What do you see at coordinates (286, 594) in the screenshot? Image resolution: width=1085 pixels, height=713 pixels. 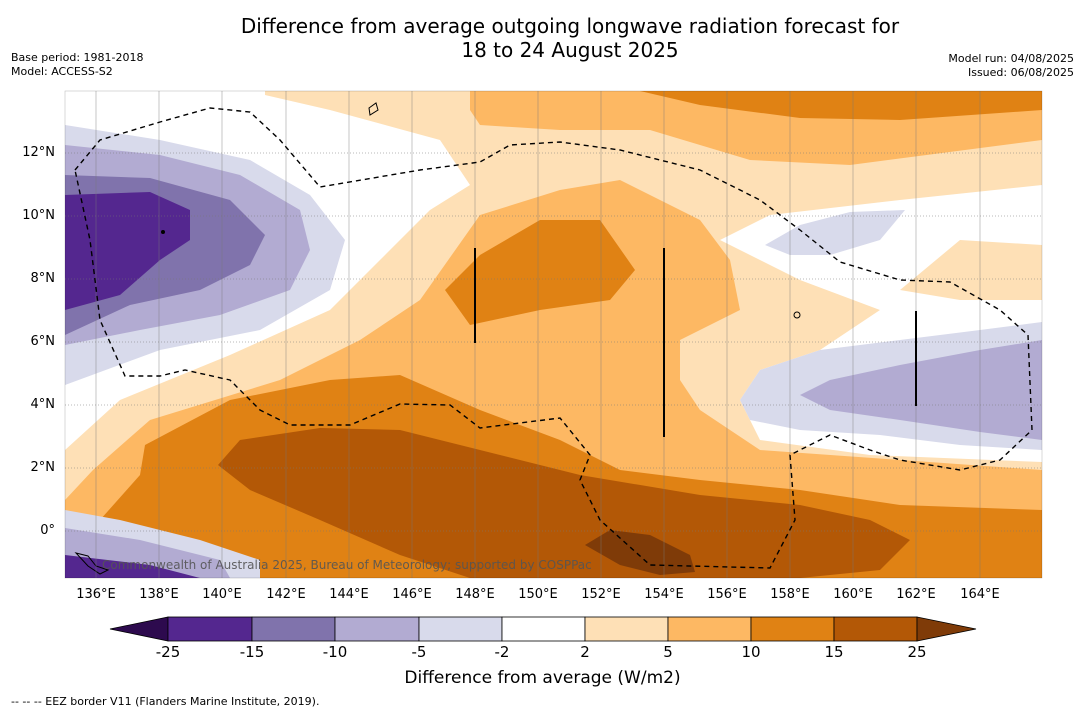 I see `lon-tick-142e: 142°E` at bounding box center [286, 594].